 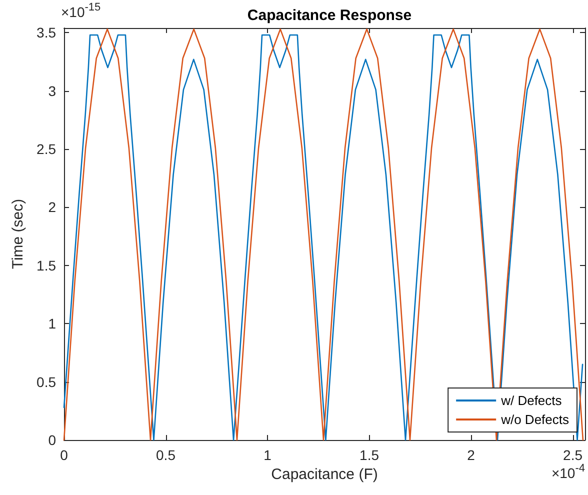 I want to click on y-tick-label: 2, so click(x=52, y=207).